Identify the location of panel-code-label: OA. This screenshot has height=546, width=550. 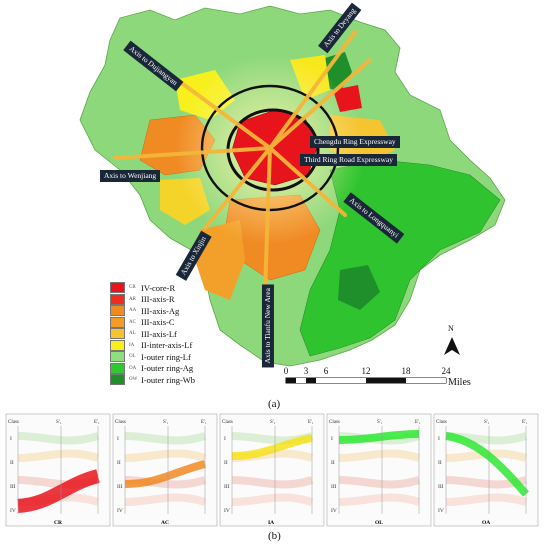
(486, 523).